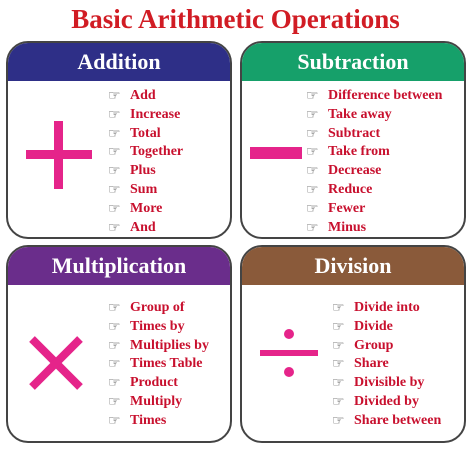 The image size is (471, 451). I want to click on list-item-text: Group of, so click(157, 307).